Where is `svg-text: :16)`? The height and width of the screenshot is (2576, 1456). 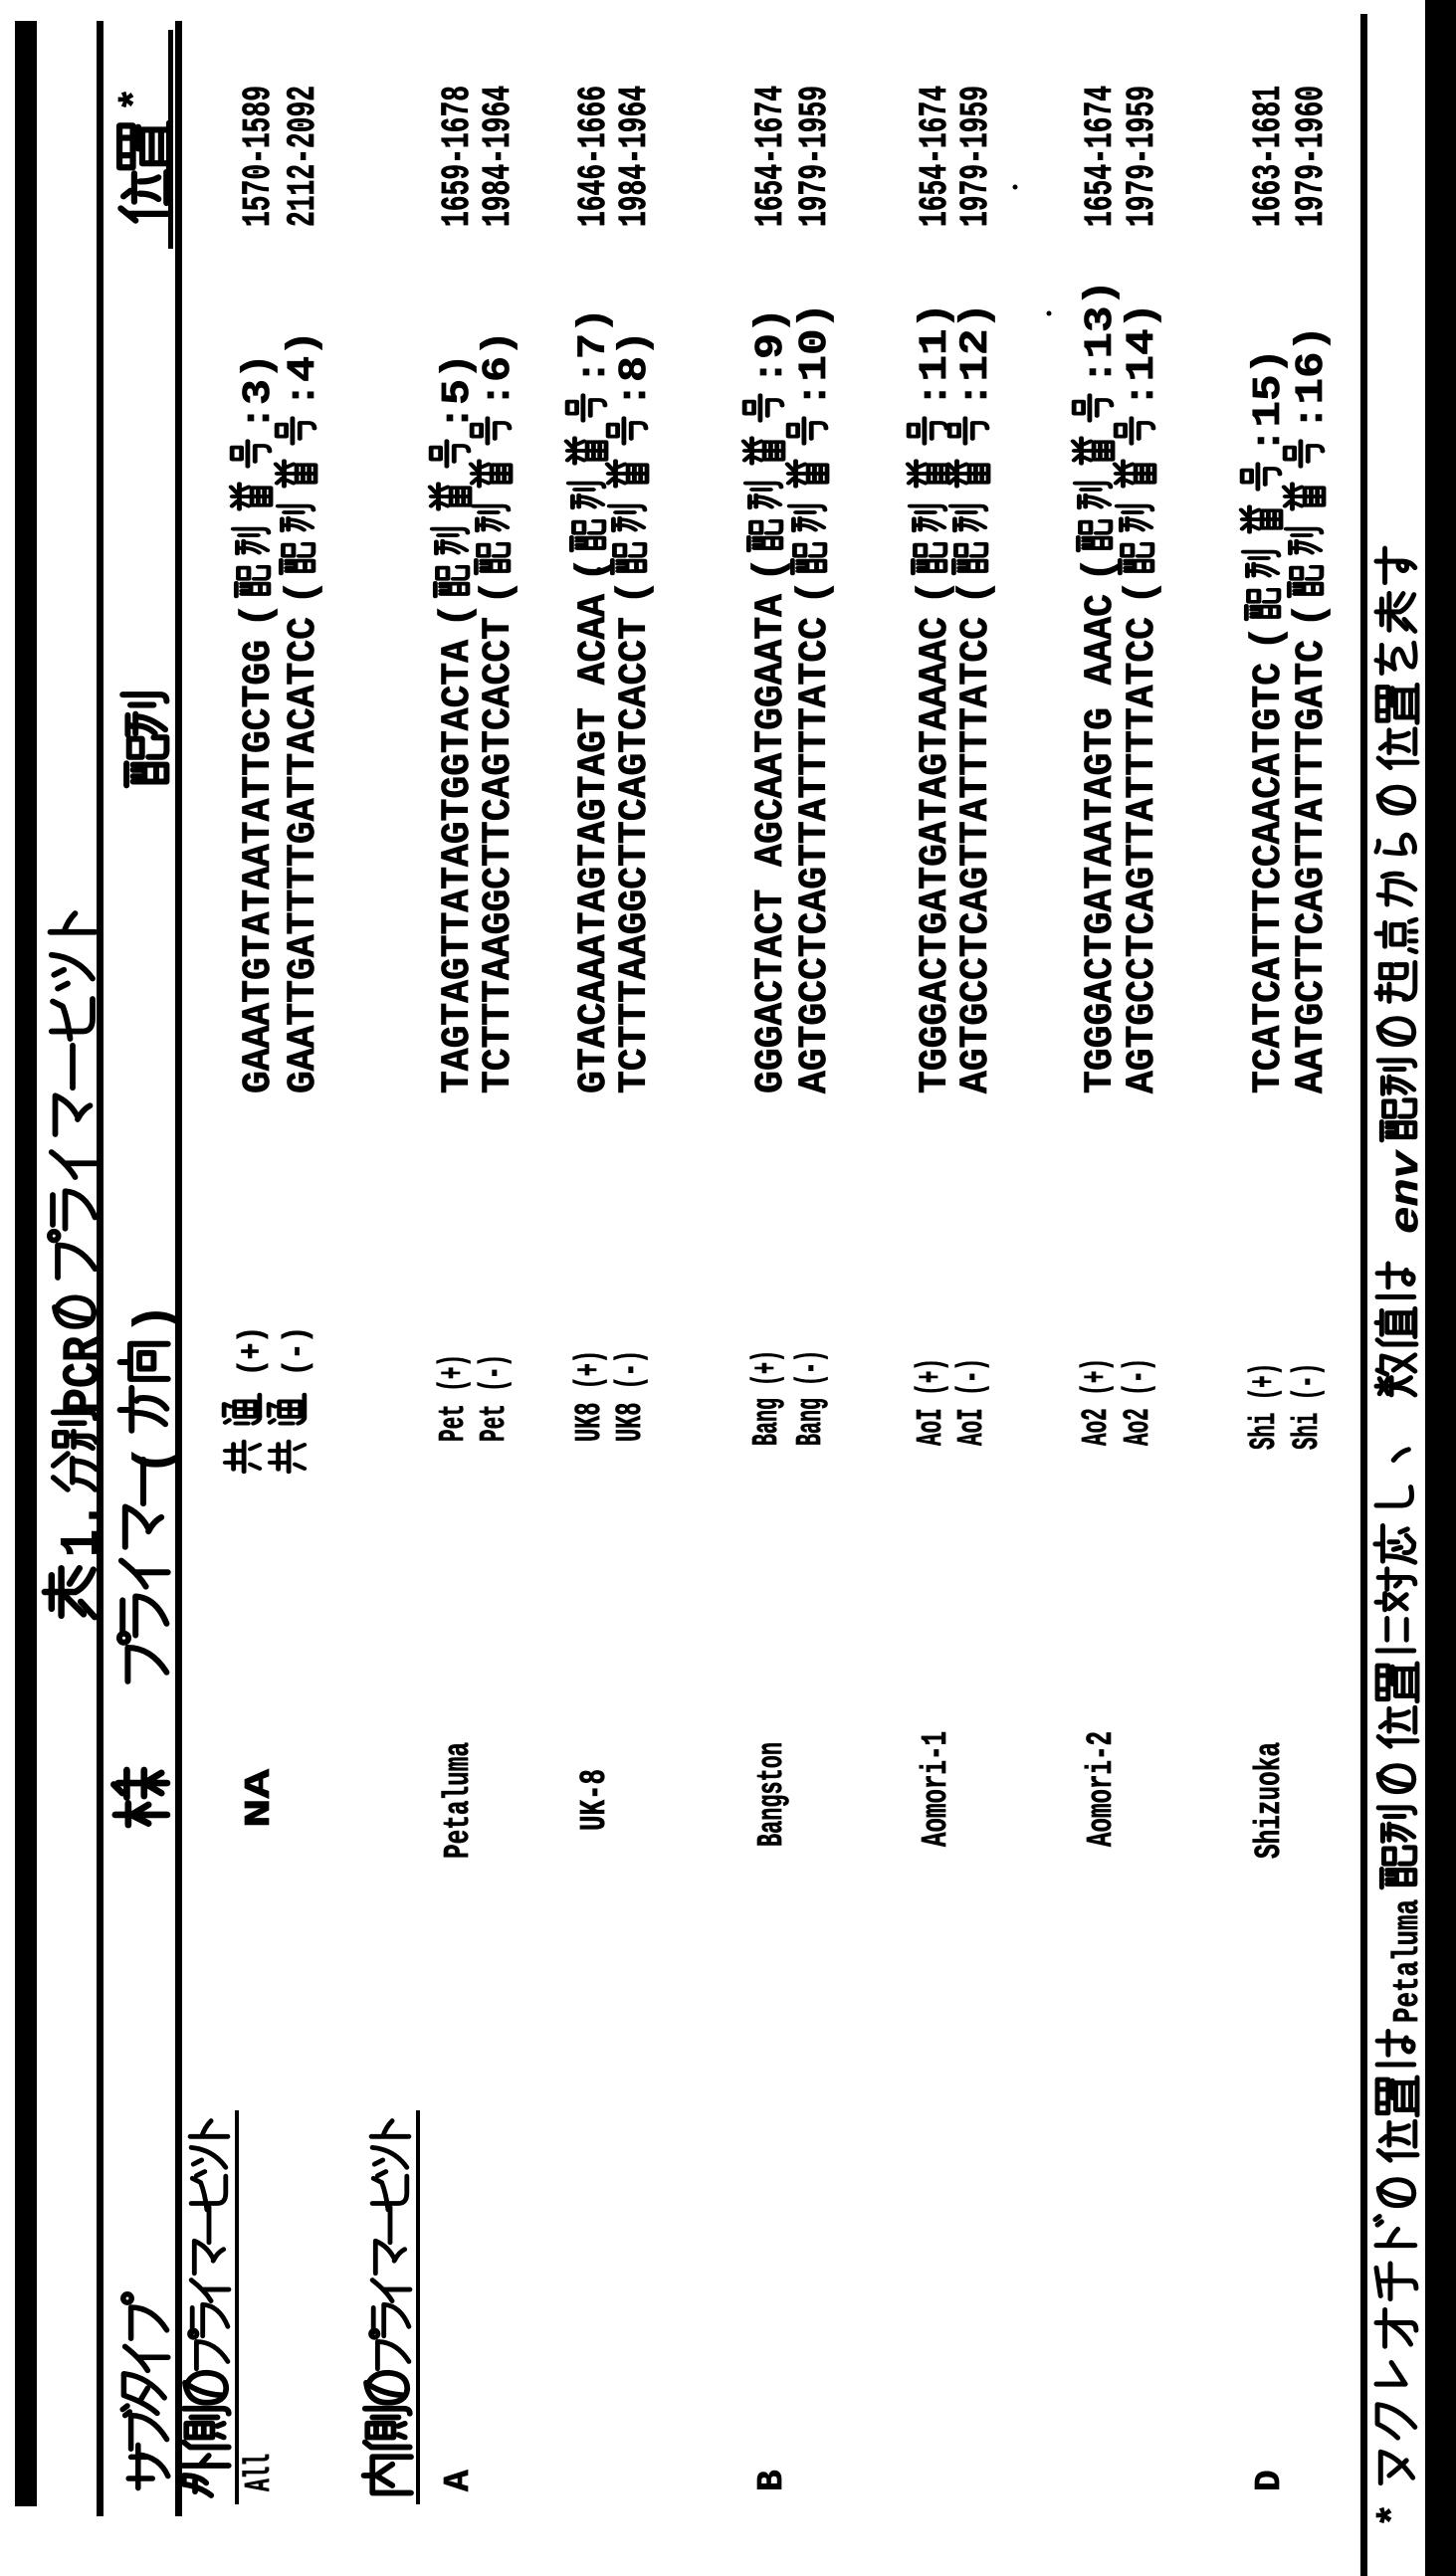
svg-text: :16) is located at coordinates (1312, 378).